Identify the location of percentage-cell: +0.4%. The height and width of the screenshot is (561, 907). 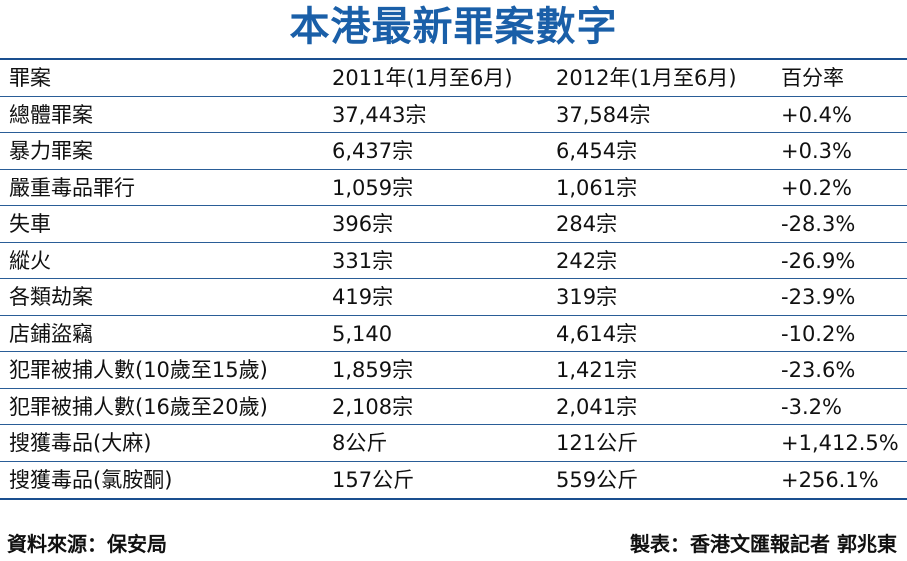
(816, 114).